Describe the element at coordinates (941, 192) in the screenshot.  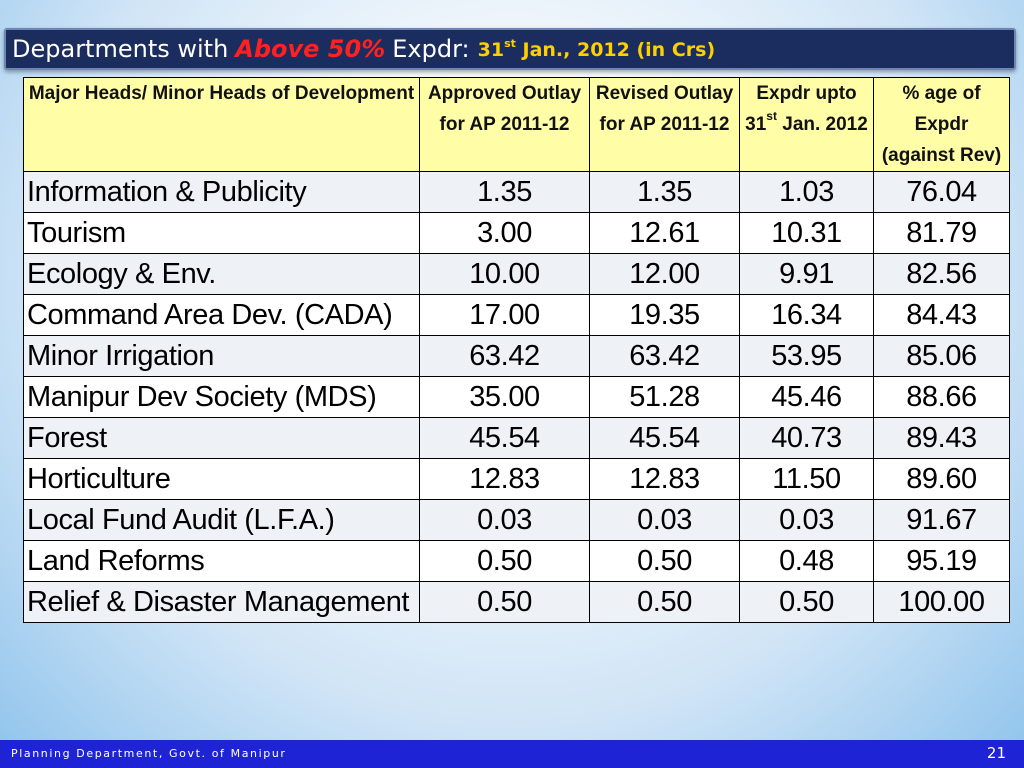
I see `row-percent: 76.04` at that location.